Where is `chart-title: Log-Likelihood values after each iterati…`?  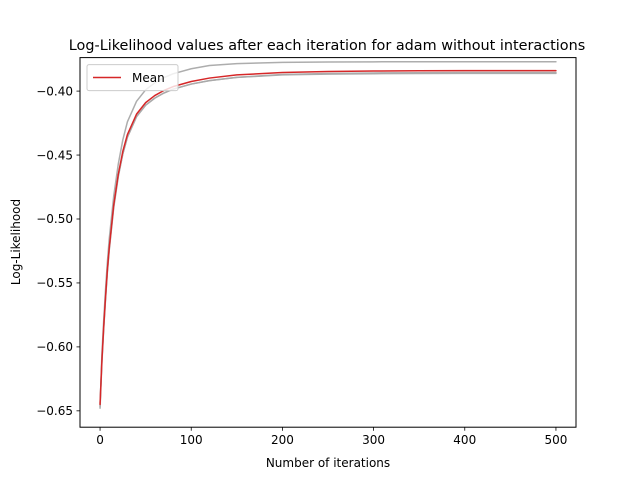
chart-title: Log-Likelihood values after each iterati… is located at coordinates (327, 46).